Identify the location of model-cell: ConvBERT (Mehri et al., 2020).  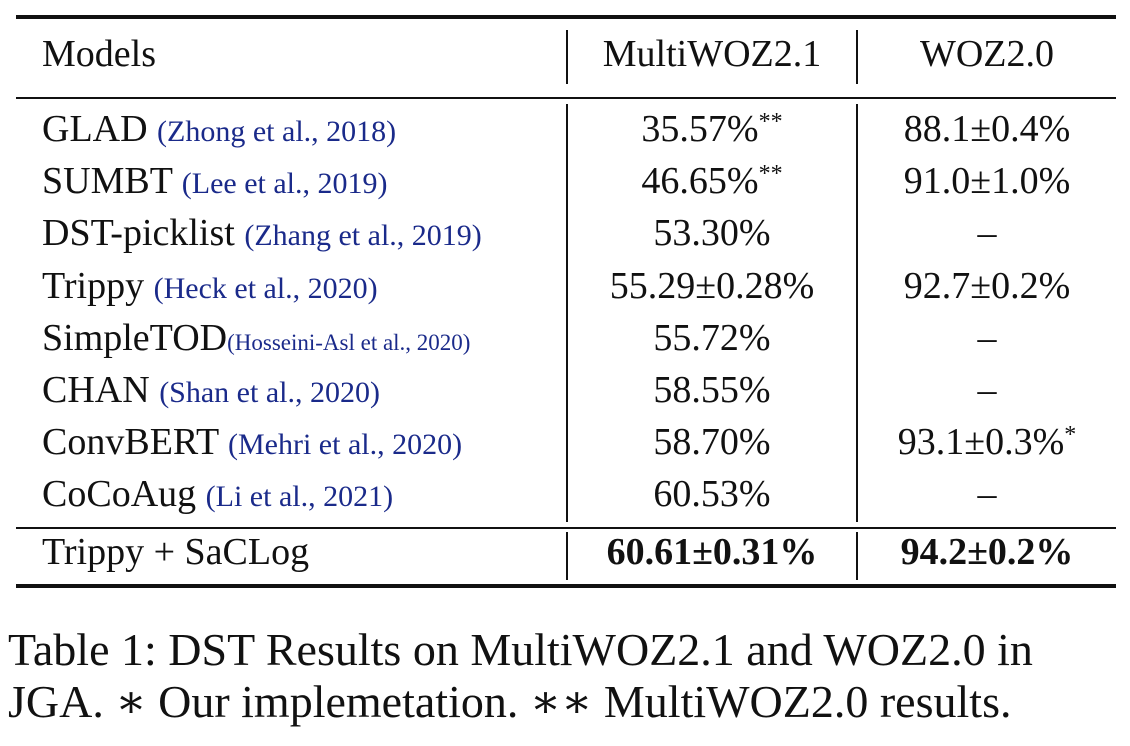
(252, 442).